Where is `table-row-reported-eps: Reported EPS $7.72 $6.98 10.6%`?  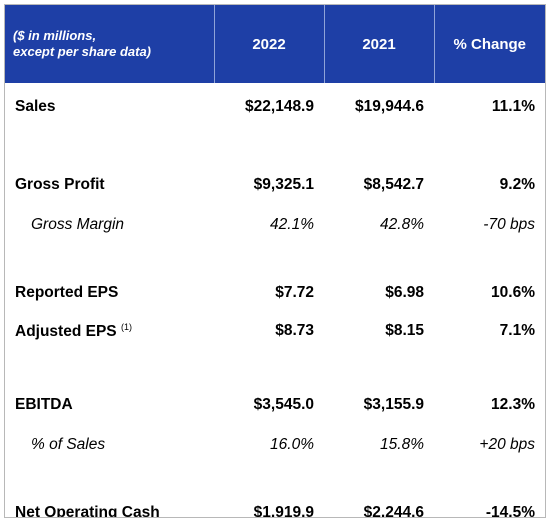
table-row-reported-eps: Reported EPS $7.72 $6.98 10.6% is located at coordinates (275, 293).